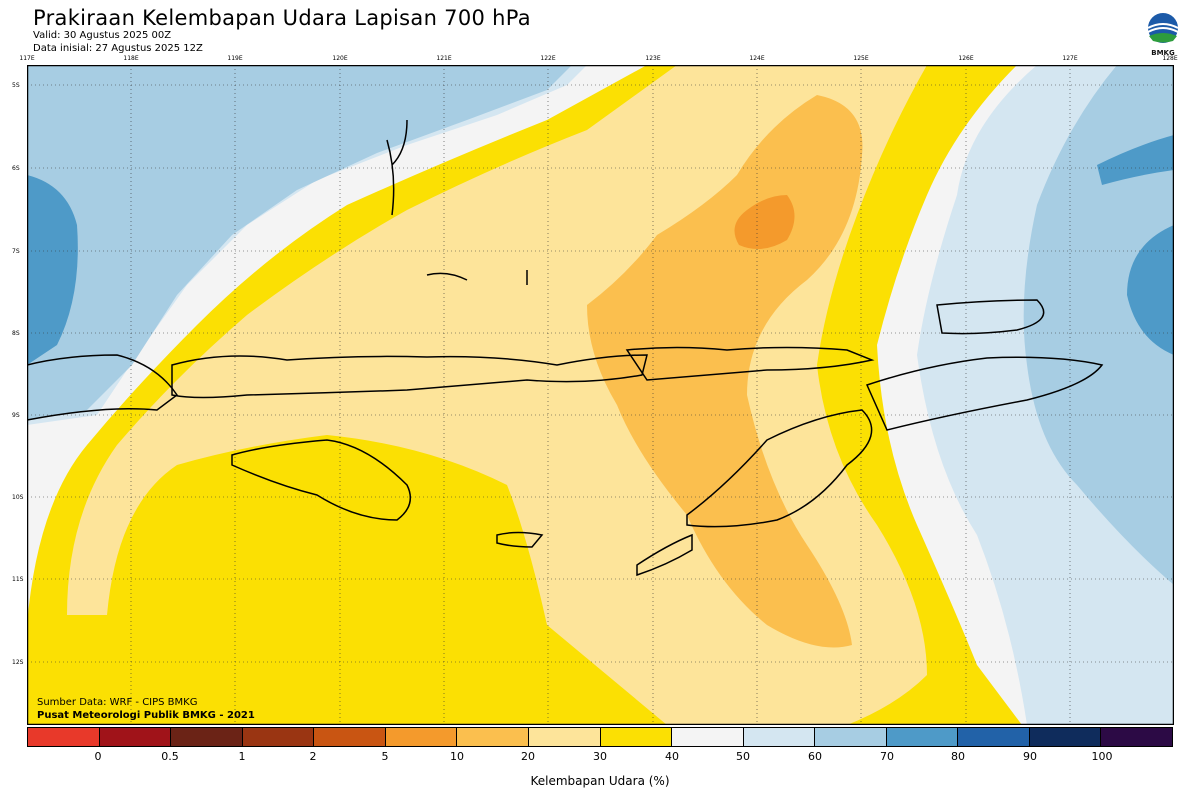  What do you see at coordinates (18, 497) in the screenshot?
I see `lat-label: 10S` at bounding box center [18, 497].